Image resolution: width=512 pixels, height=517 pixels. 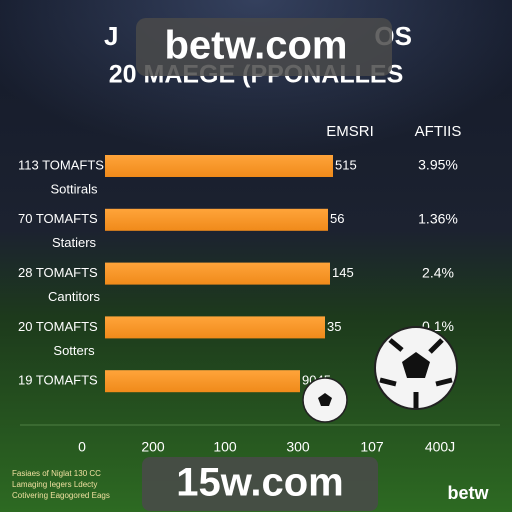 I want to click on axis-label: 107, so click(x=372, y=447).